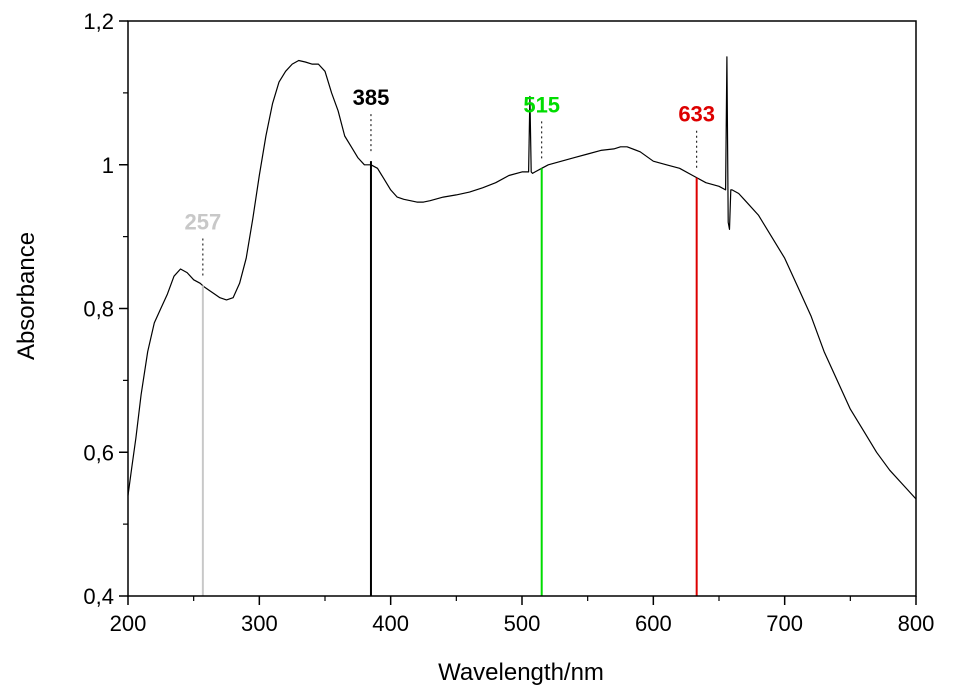  What do you see at coordinates (371, 97) in the screenshot?
I see `marker-label-385: 385` at bounding box center [371, 97].